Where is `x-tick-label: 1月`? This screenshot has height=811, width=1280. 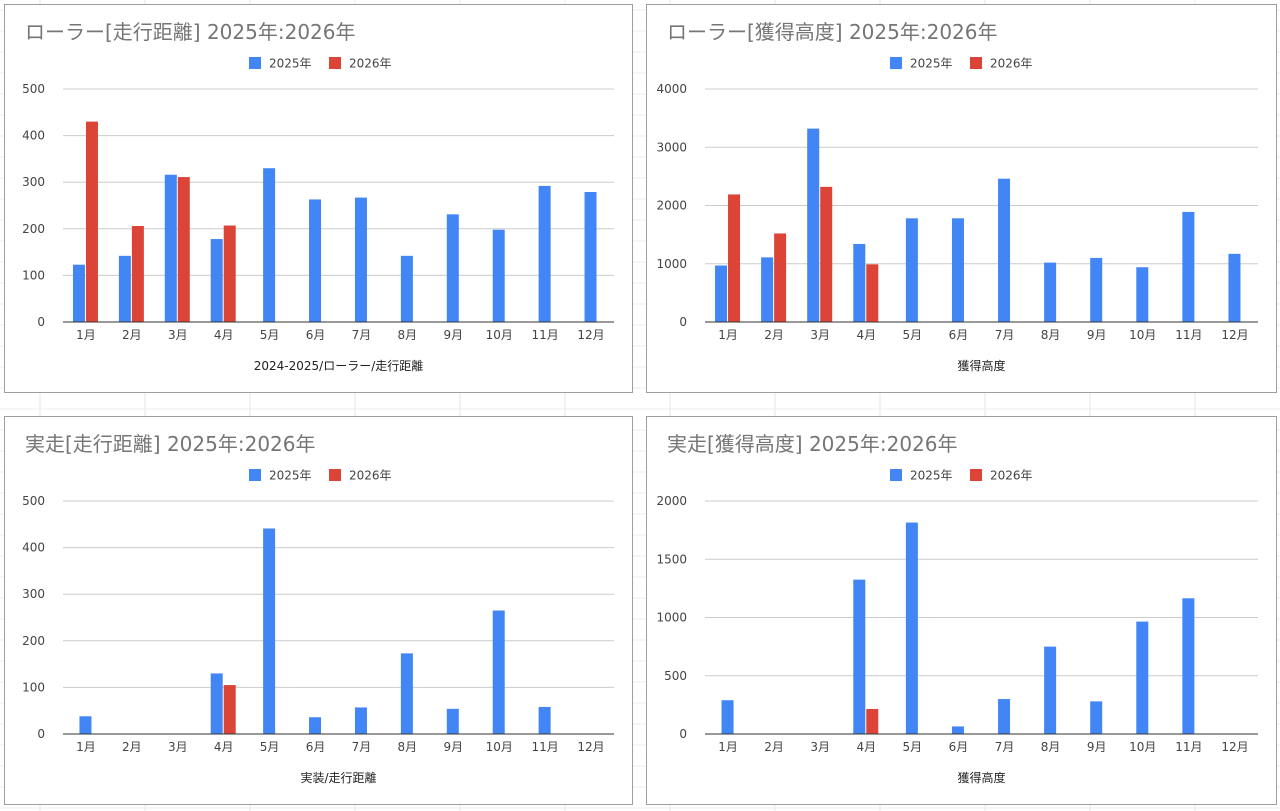 x-tick-label: 1月 is located at coordinates (728, 335).